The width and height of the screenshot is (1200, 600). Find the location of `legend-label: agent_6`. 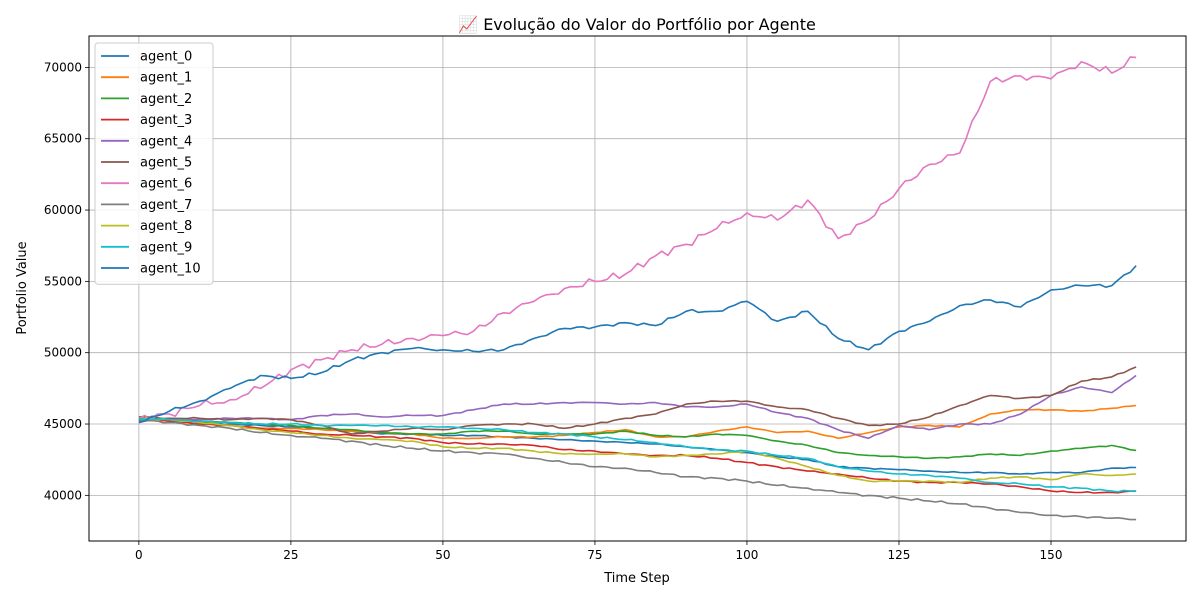

legend-label: agent_6 is located at coordinates (166, 184).